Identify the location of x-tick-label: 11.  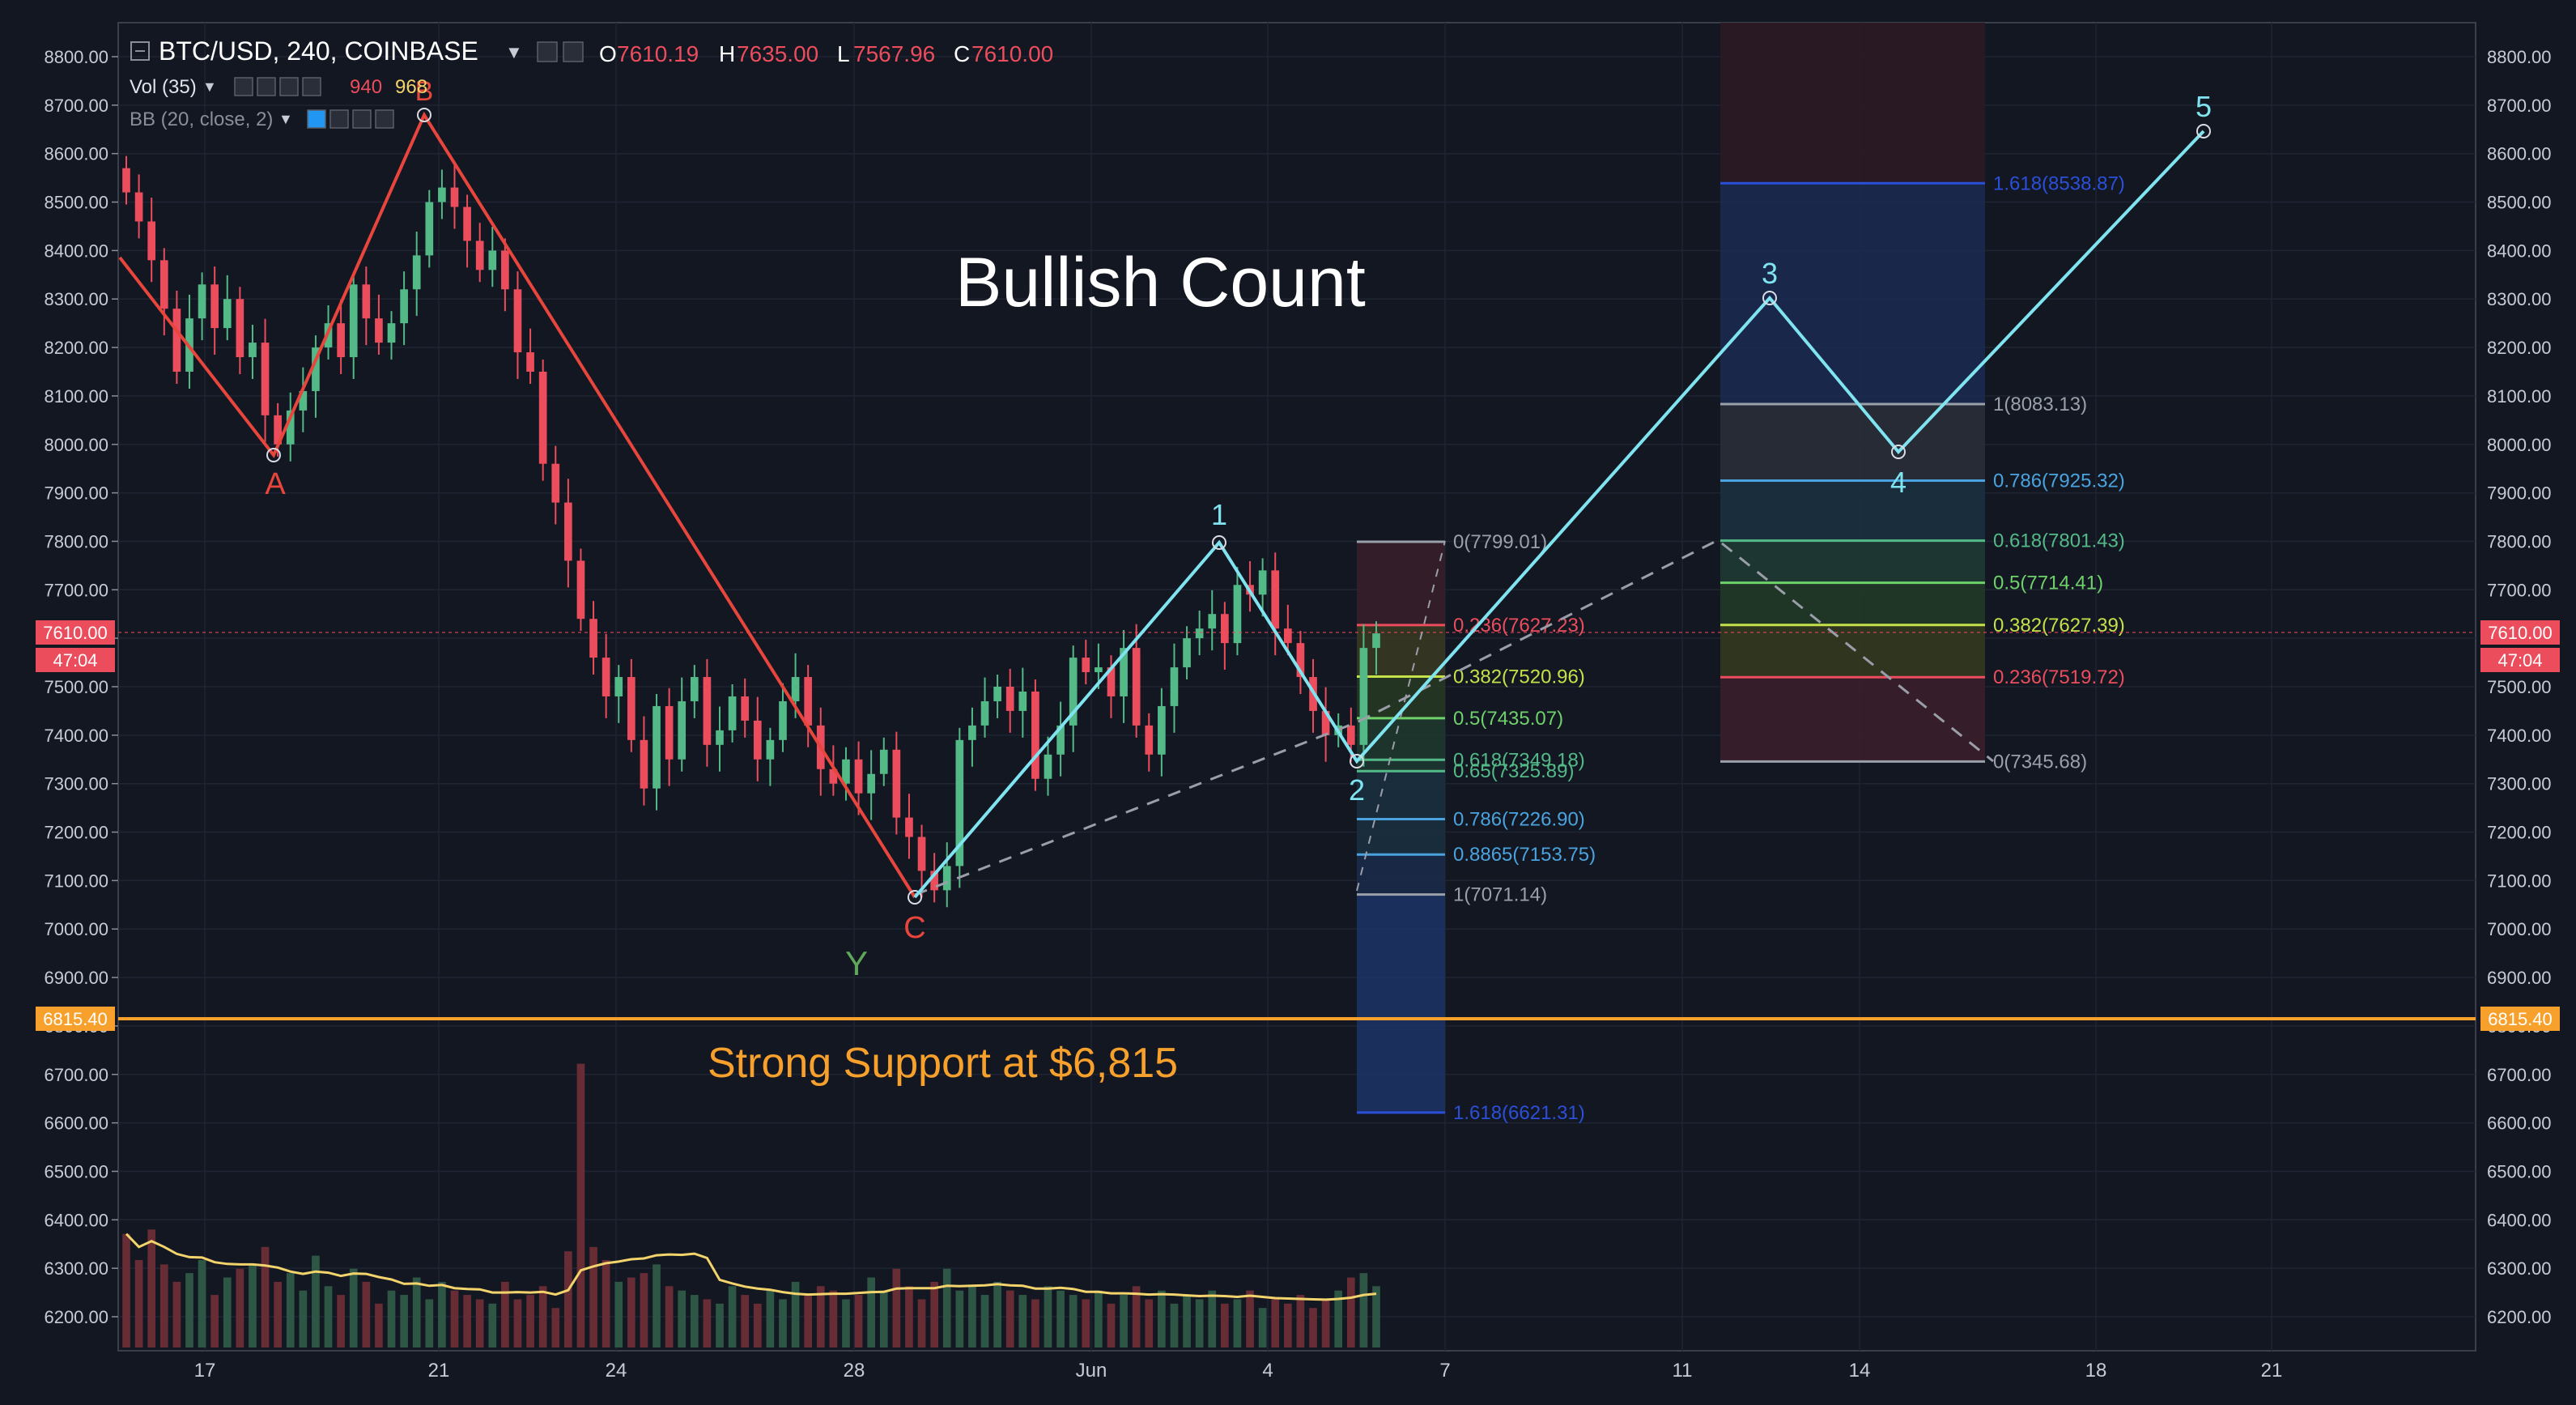
(1683, 1371).